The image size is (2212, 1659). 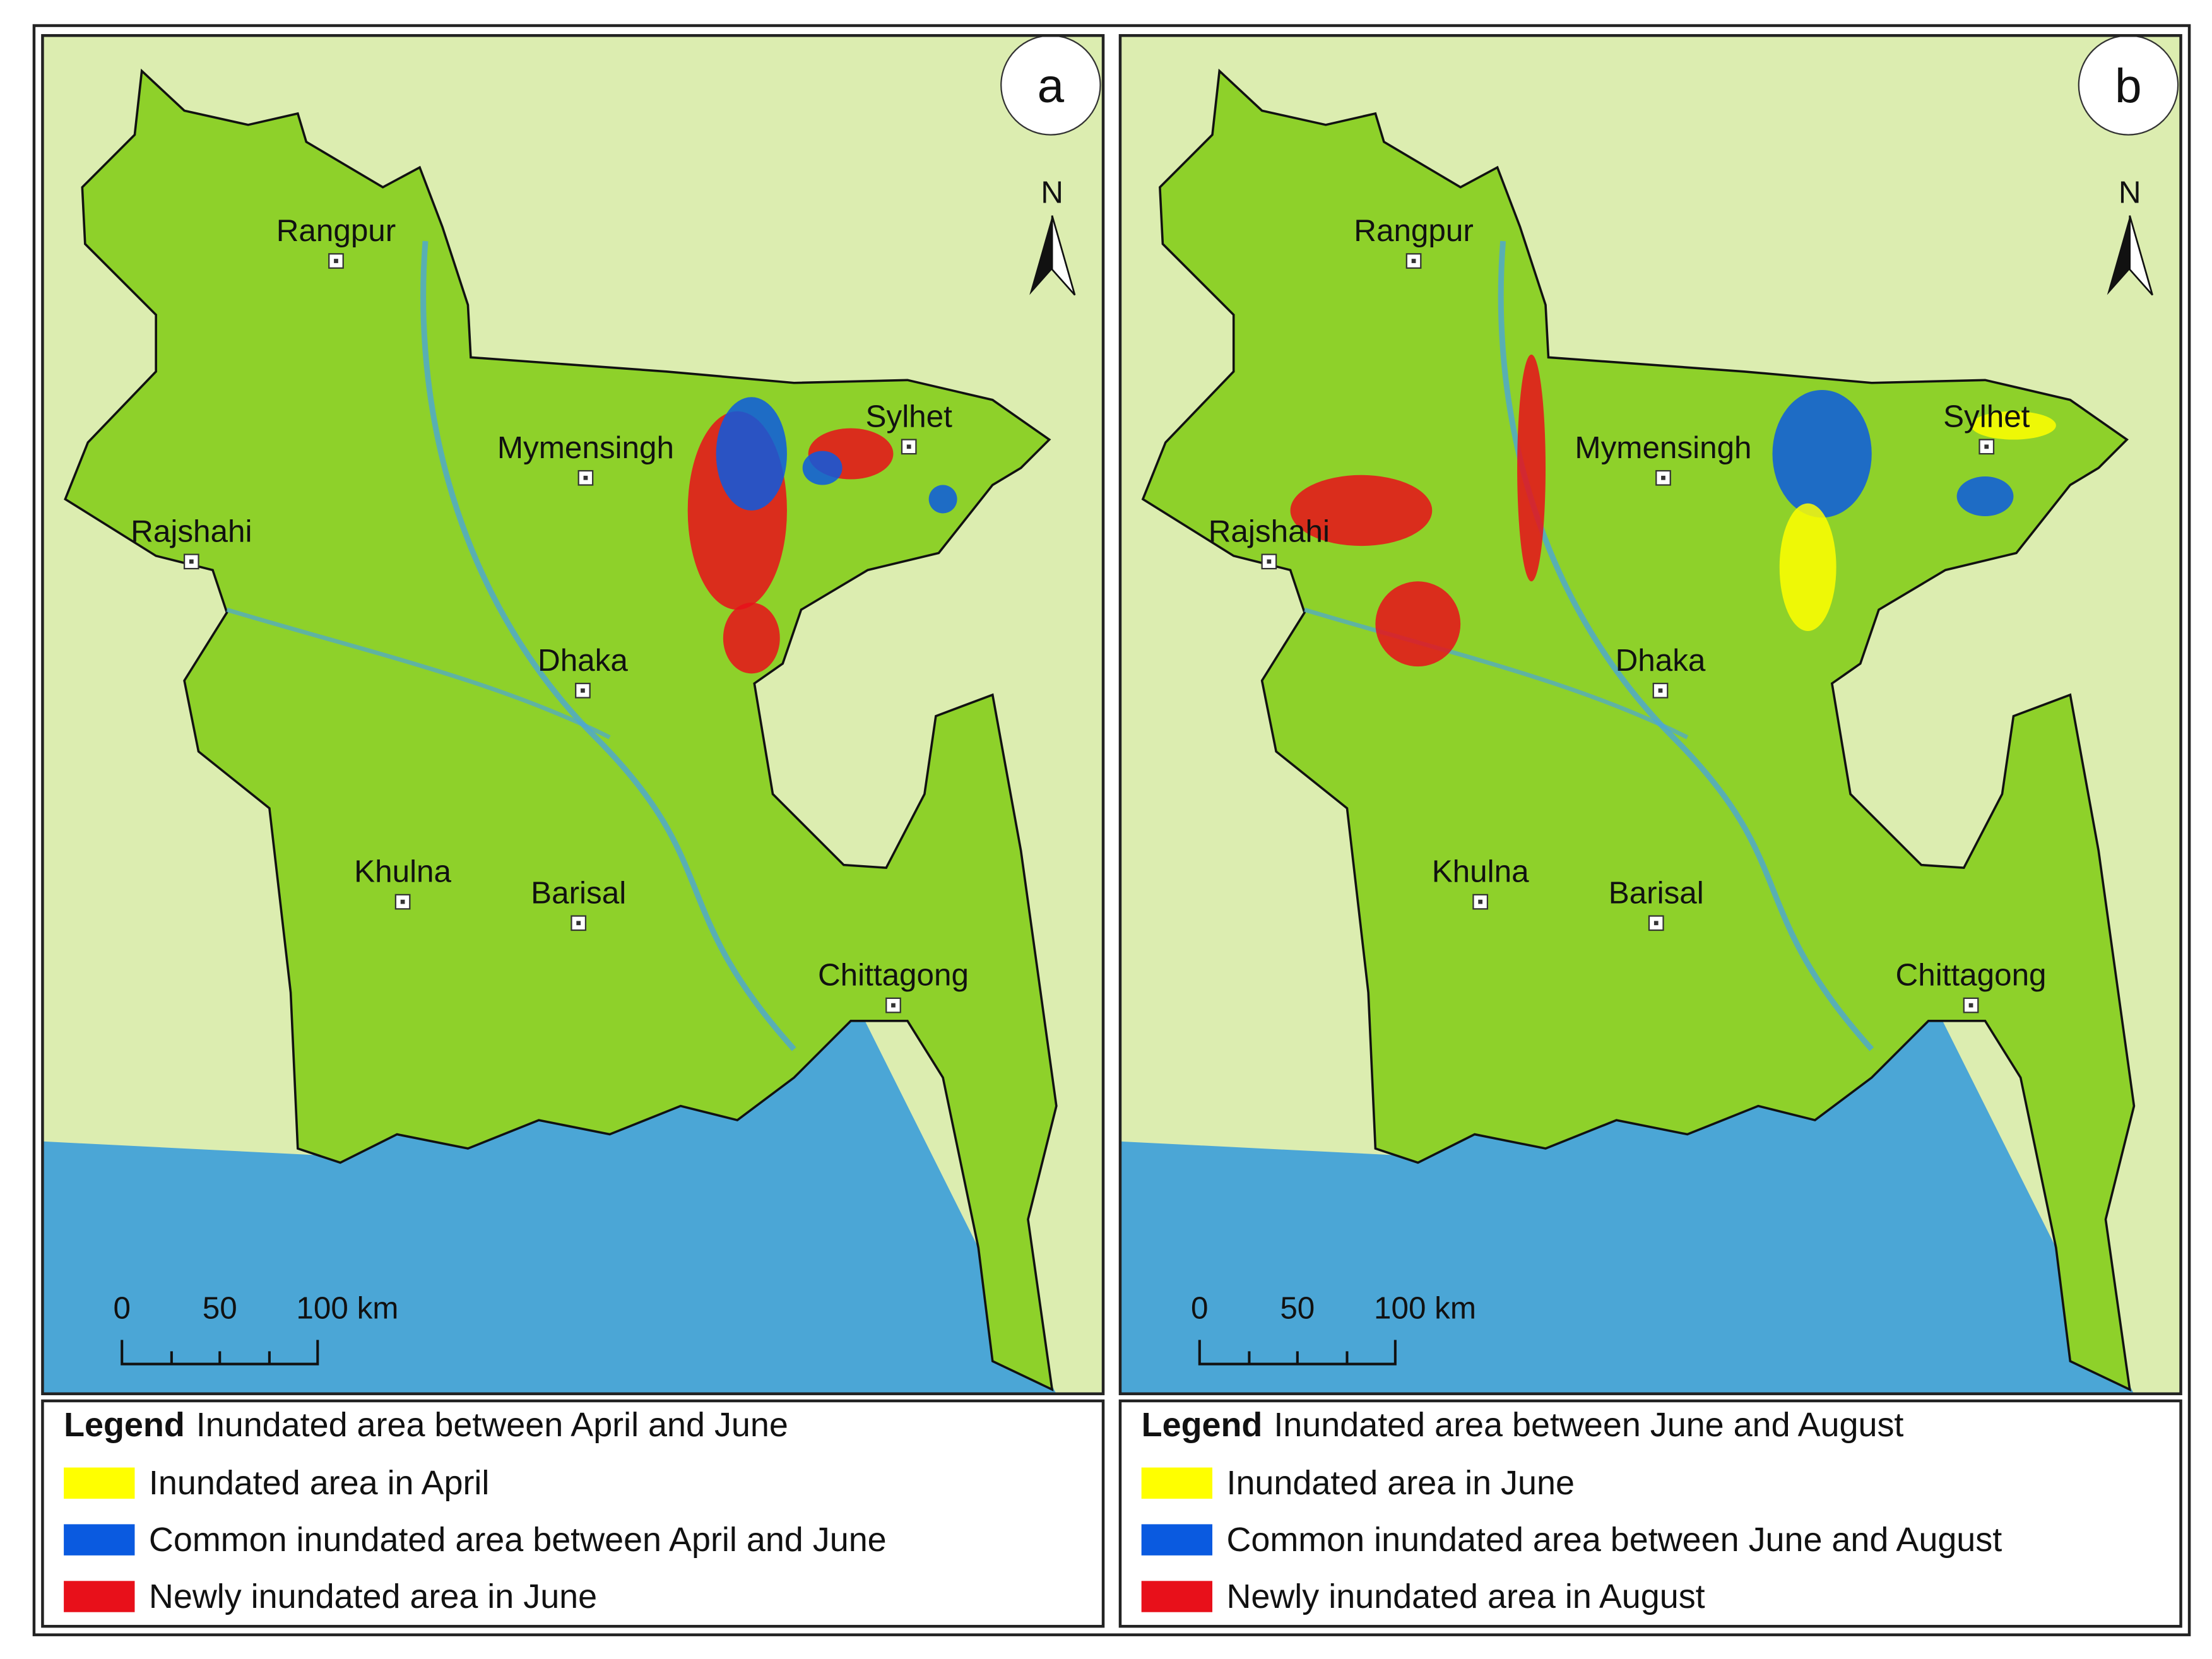 I want to click on legend-item: Newly inundated area in June, so click(x=373, y=1596).